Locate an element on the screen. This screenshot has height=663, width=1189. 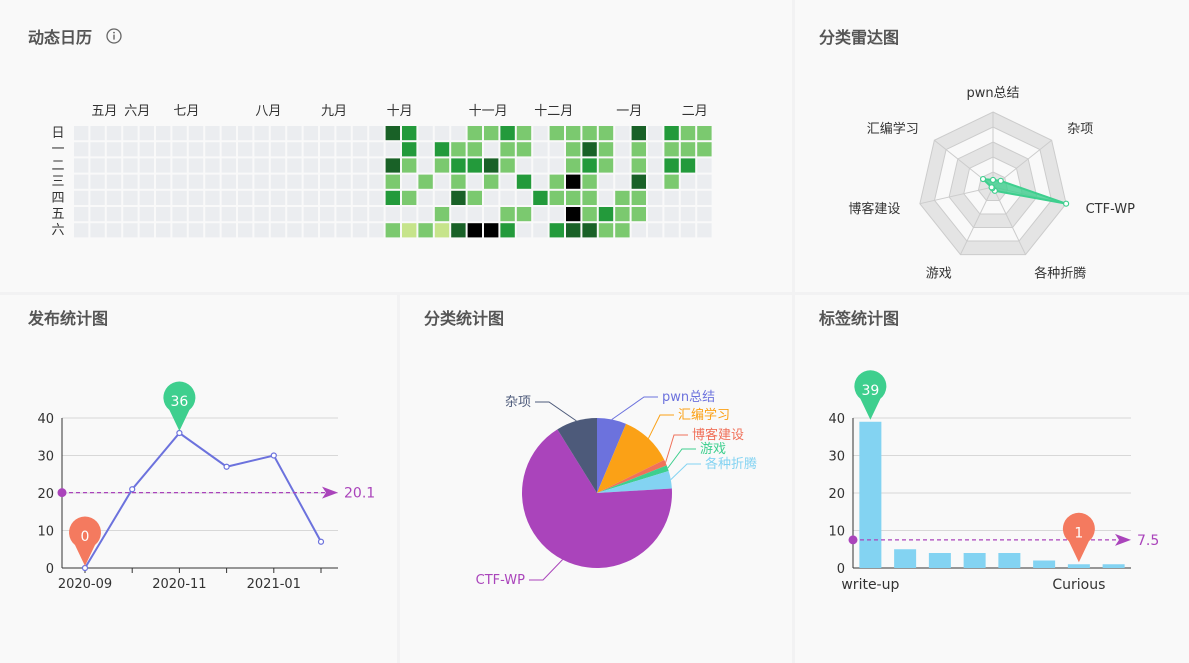
publish-min-markpoint: 0 is located at coordinates (85, 541).